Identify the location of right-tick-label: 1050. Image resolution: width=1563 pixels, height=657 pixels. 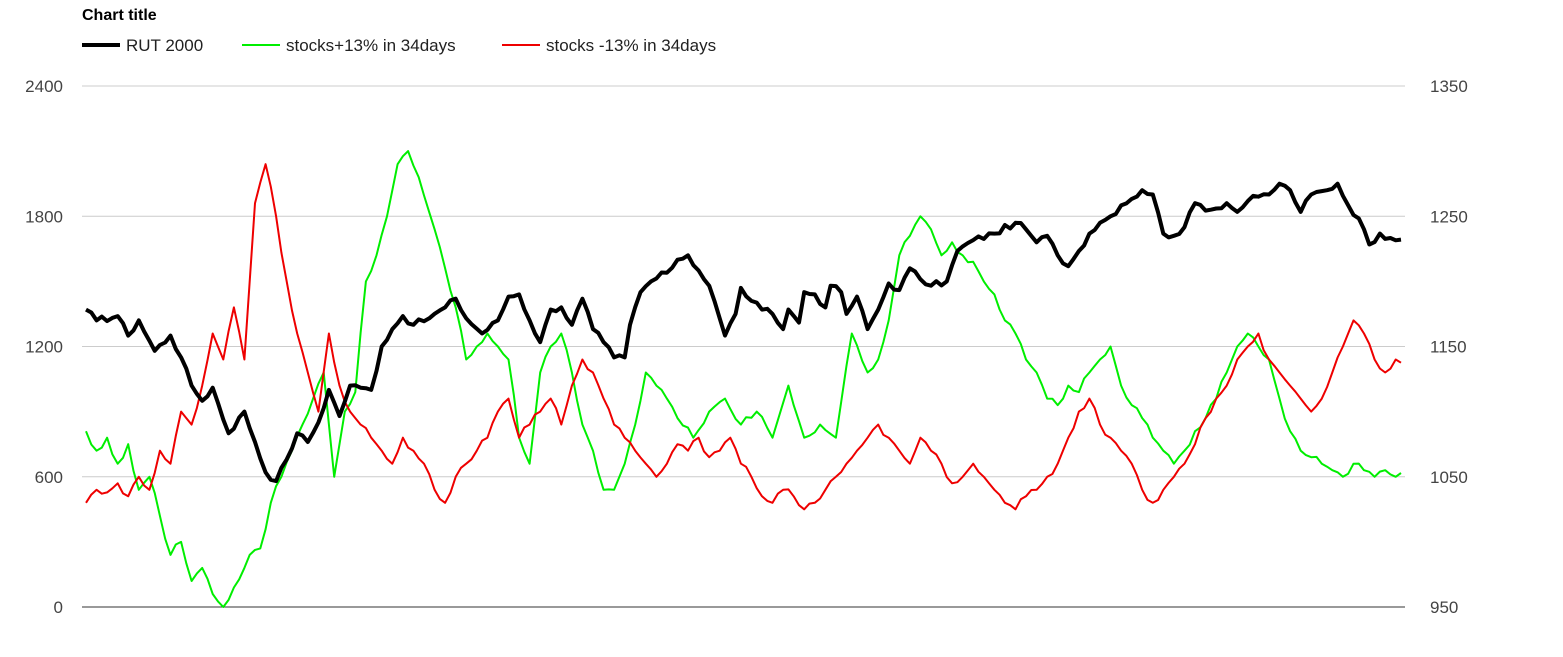
(1449, 477).